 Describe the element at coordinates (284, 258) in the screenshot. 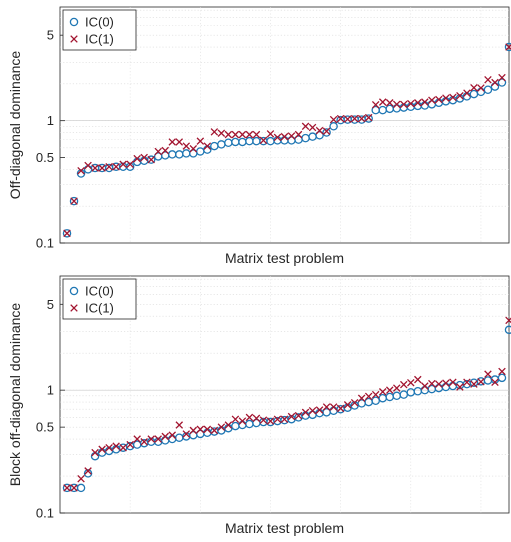

I see `top-x-axis-label: Matrix test problem` at that location.